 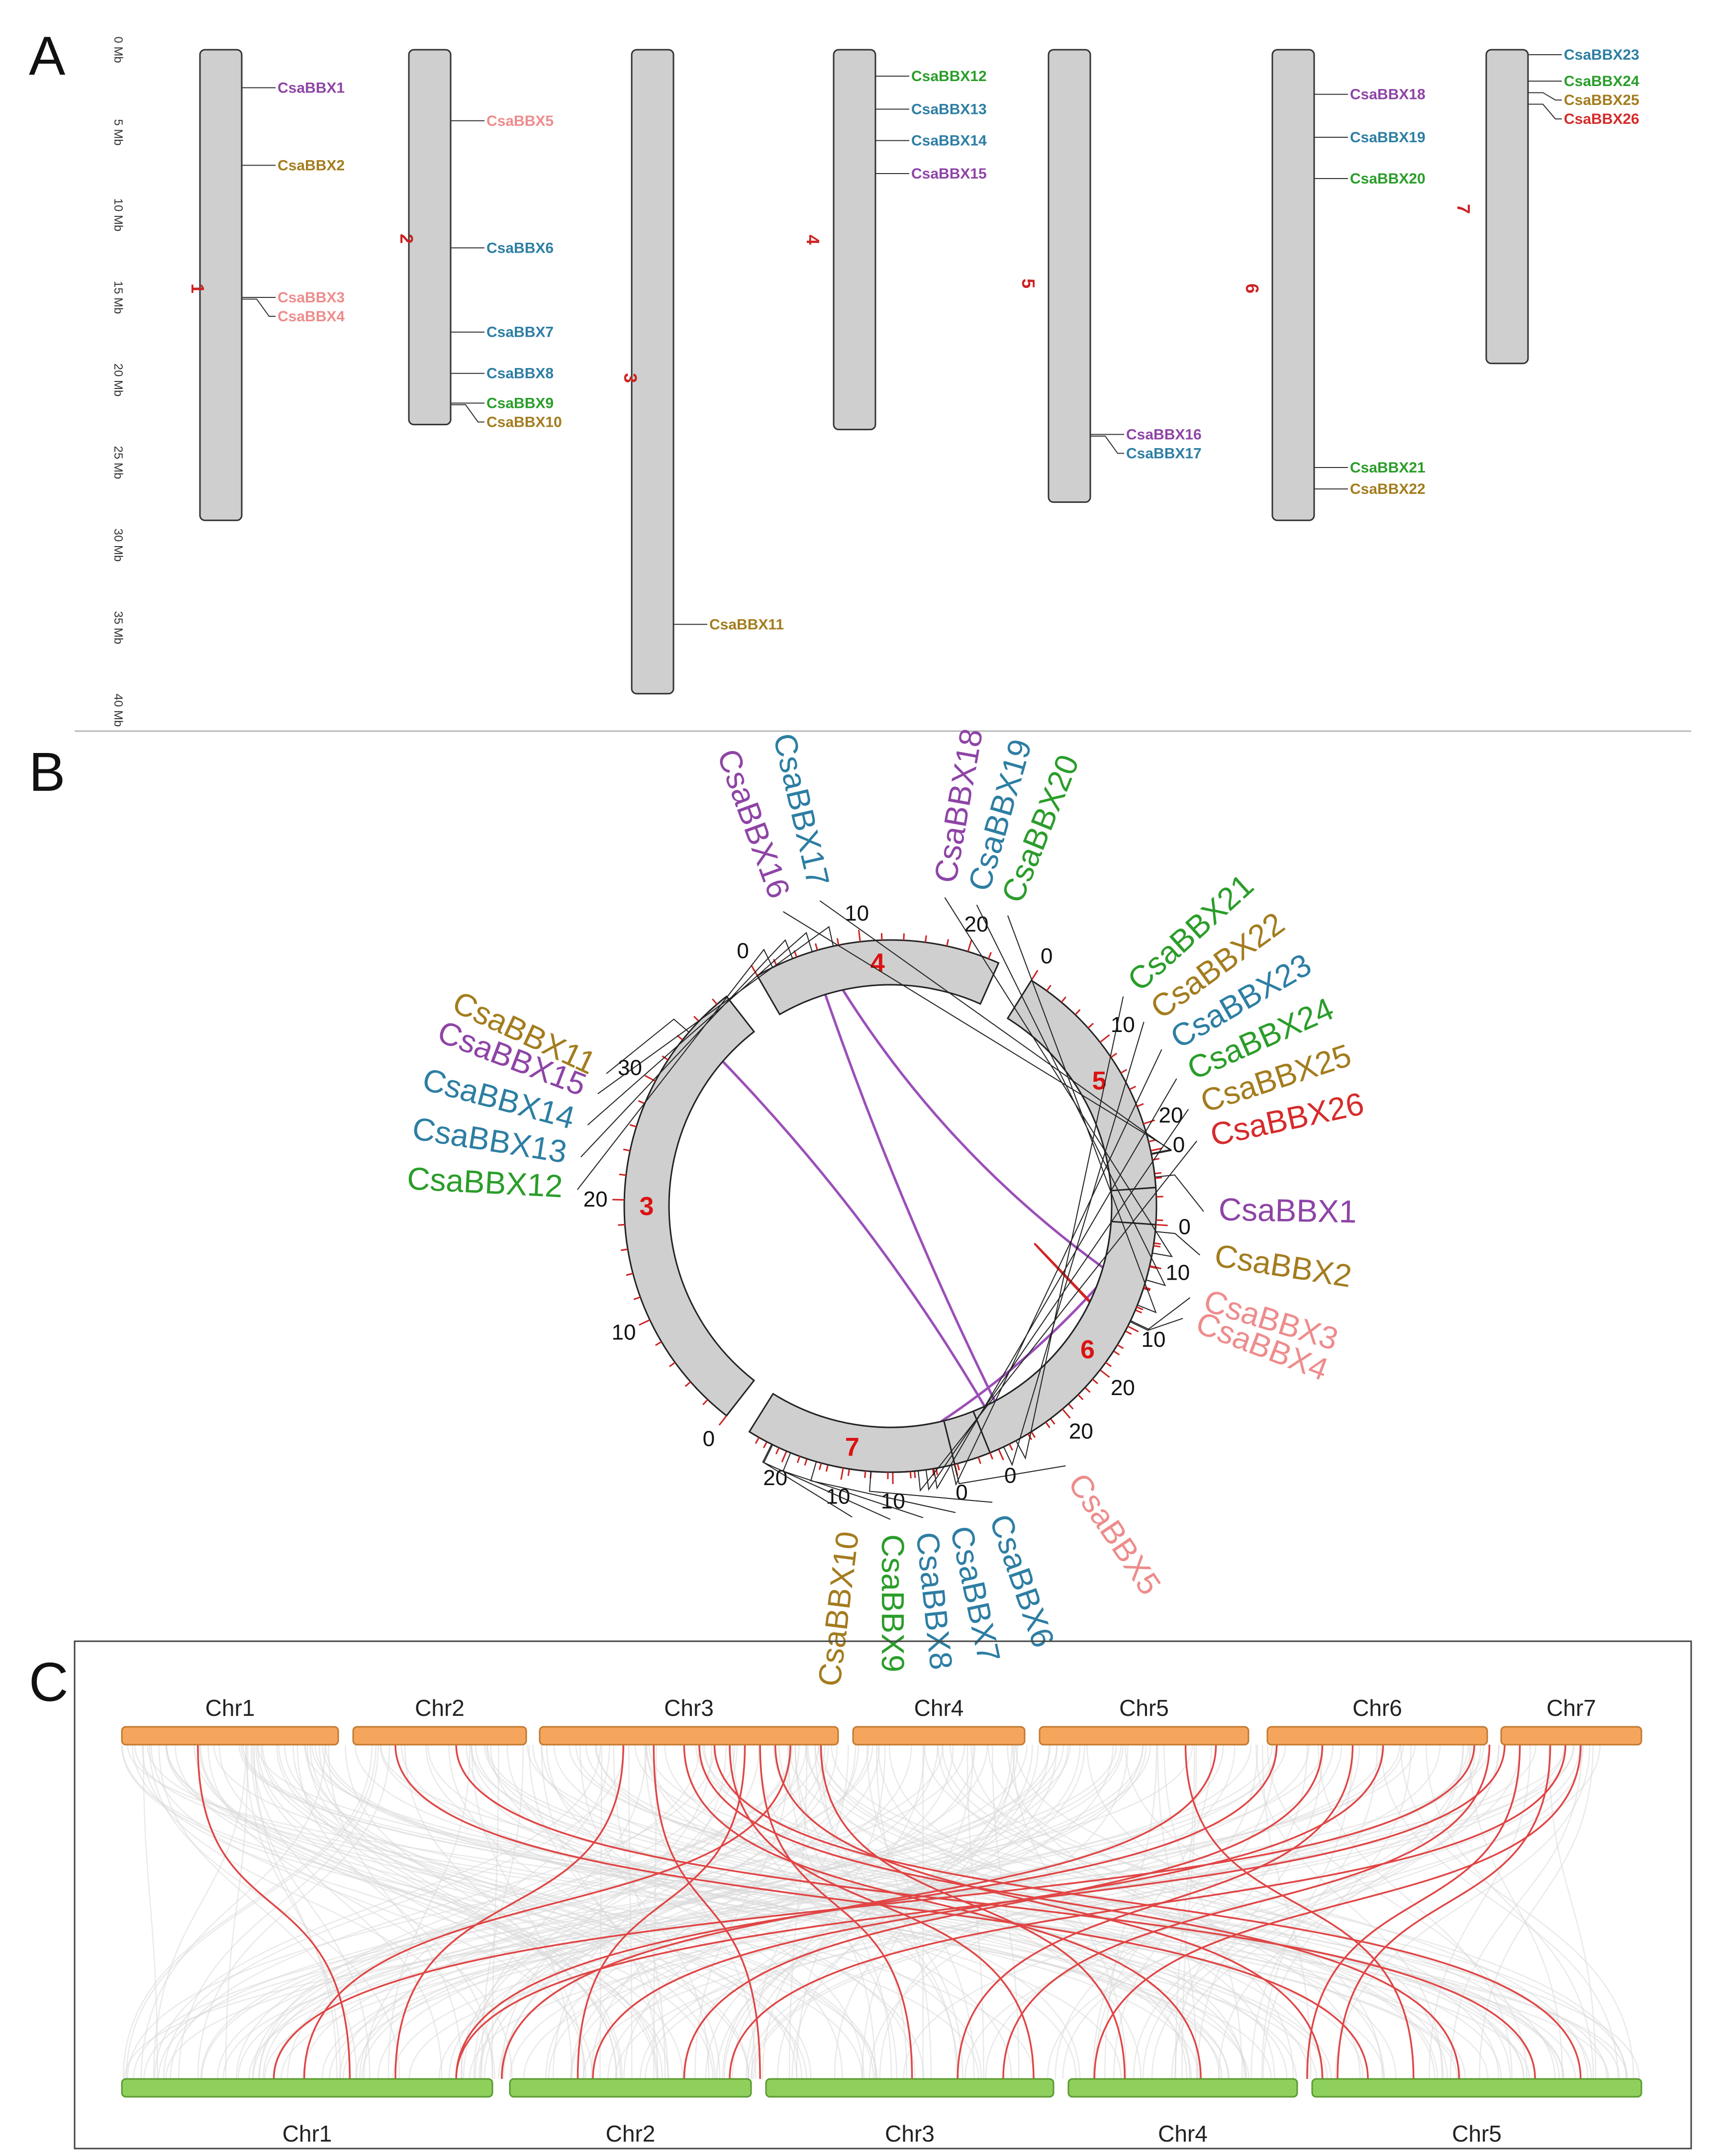 I want to click on chromosome-number: 5, so click(x=1028, y=283).